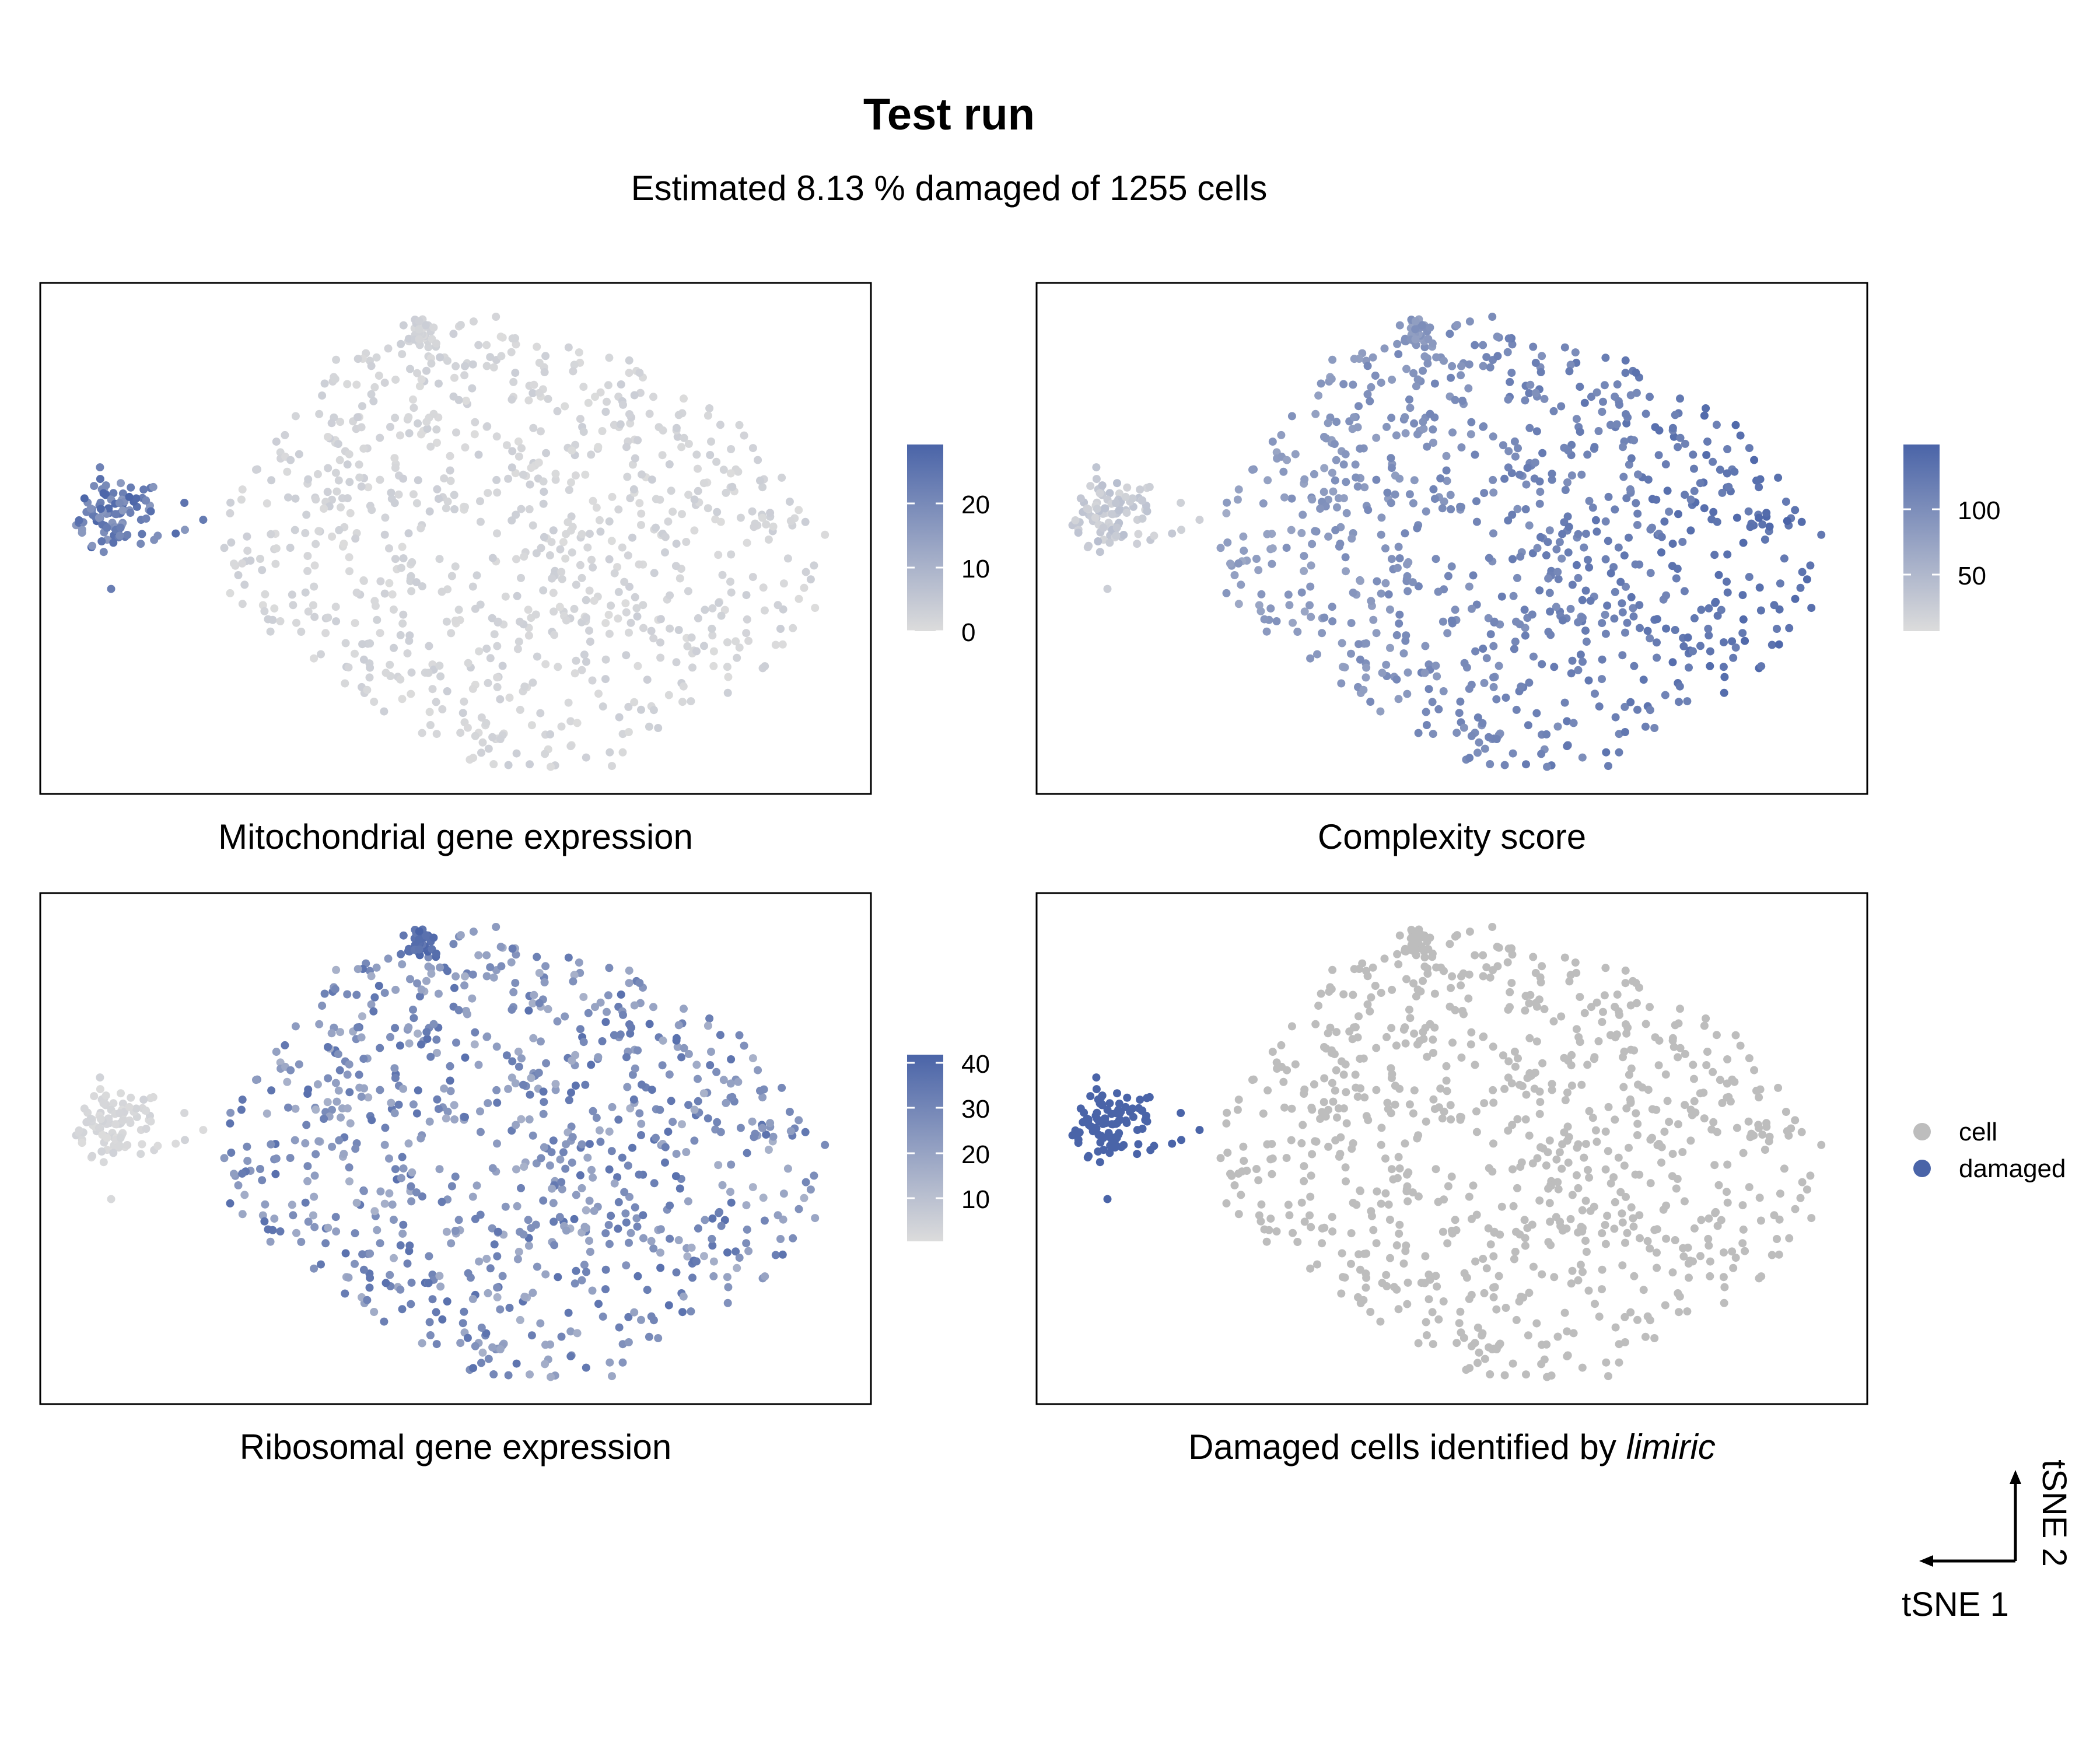 The width and height of the screenshot is (2100, 1750). Describe the element at coordinates (2013, 1168) in the screenshot. I see `legend-label-damaged: damaged` at that location.